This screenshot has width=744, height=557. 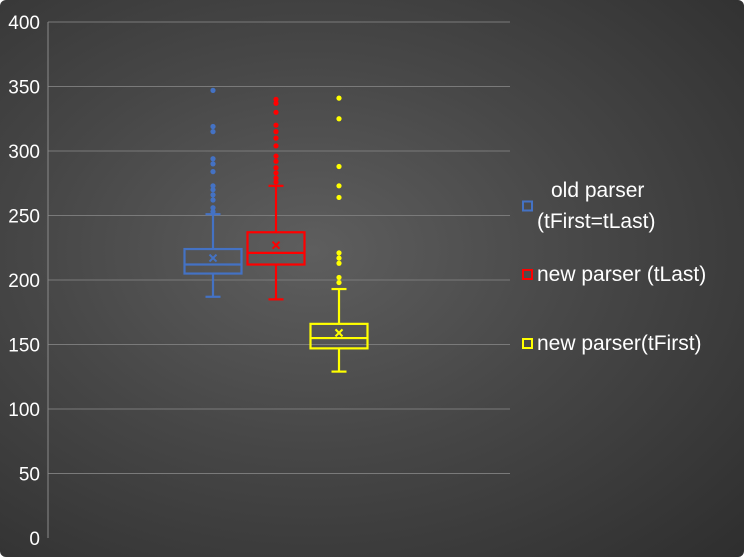 What do you see at coordinates (24, 88) in the screenshot?
I see `y-tick-label: 350` at bounding box center [24, 88].